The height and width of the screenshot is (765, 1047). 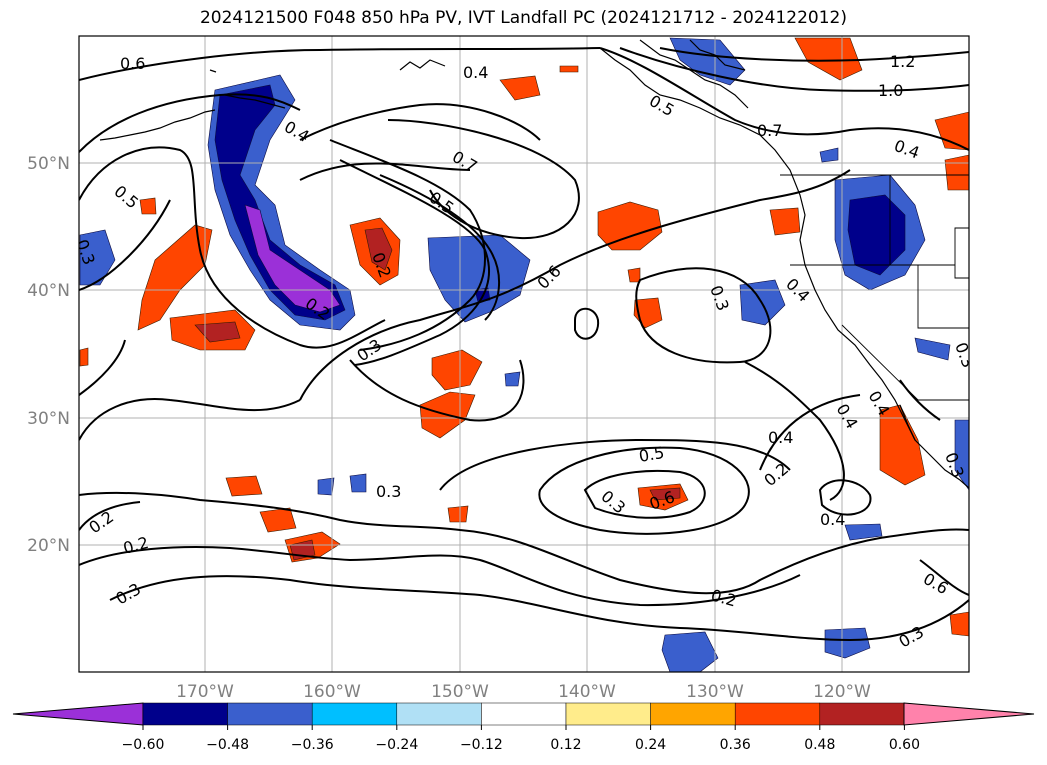 What do you see at coordinates (890, 90) in the screenshot?
I see `contour-label: 1.0` at bounding box center [890, 90].